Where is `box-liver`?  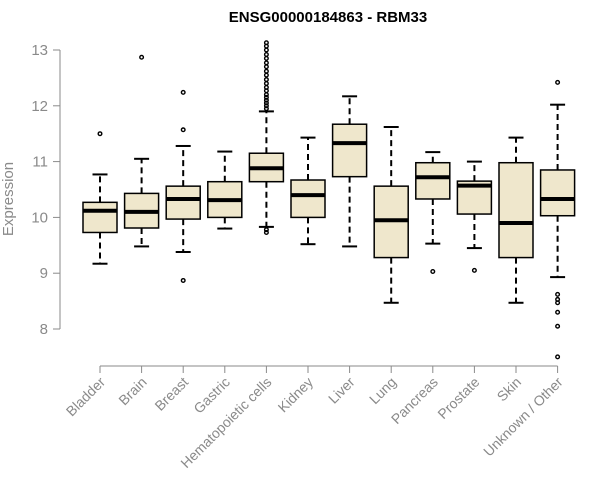
box-liver is located at coordinates (349, 171).